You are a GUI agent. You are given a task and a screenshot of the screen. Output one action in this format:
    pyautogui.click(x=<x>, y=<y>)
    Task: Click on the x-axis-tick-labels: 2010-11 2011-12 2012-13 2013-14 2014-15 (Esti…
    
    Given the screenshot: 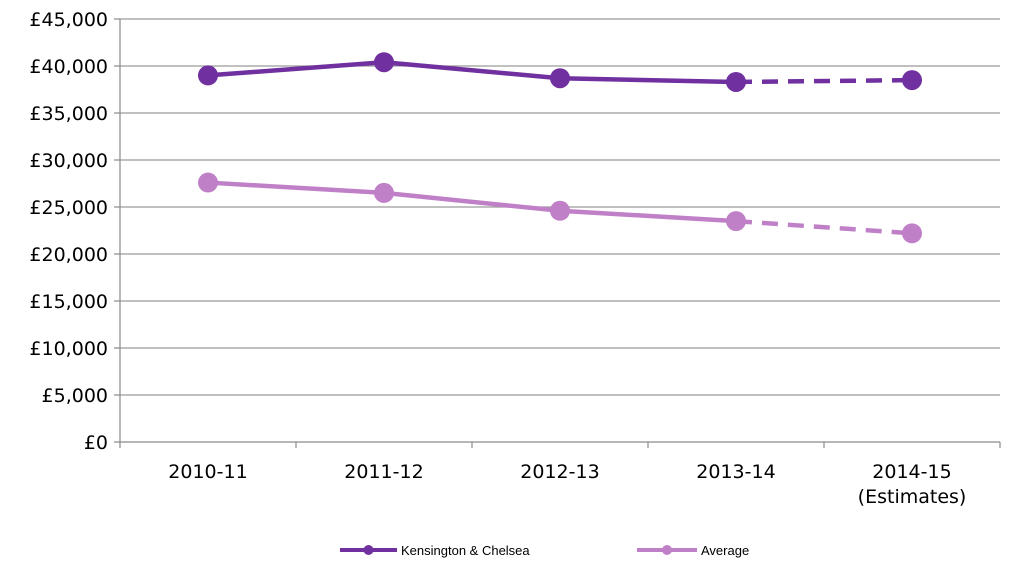 What is the action you would take?
    pyautogui.click(x=567, y=484)
    